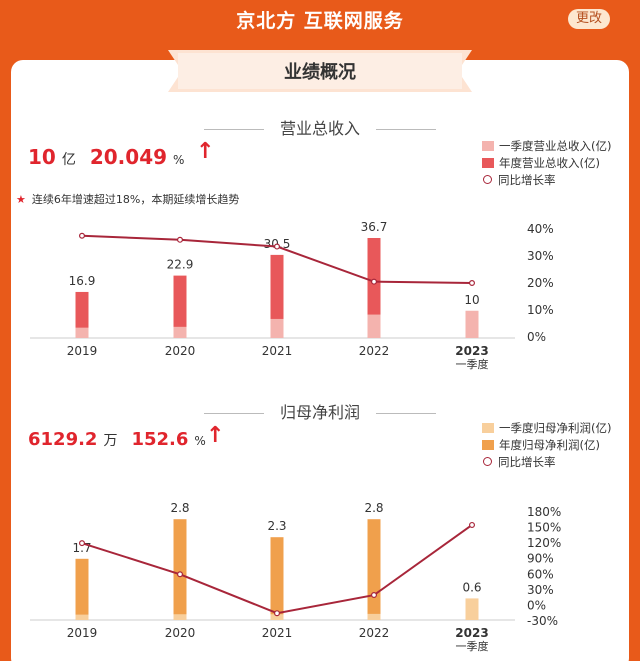 The width and height of the screenshot is (640, 661). I want to click on app-title: 京北方 互联网服务, so click(320, 21).